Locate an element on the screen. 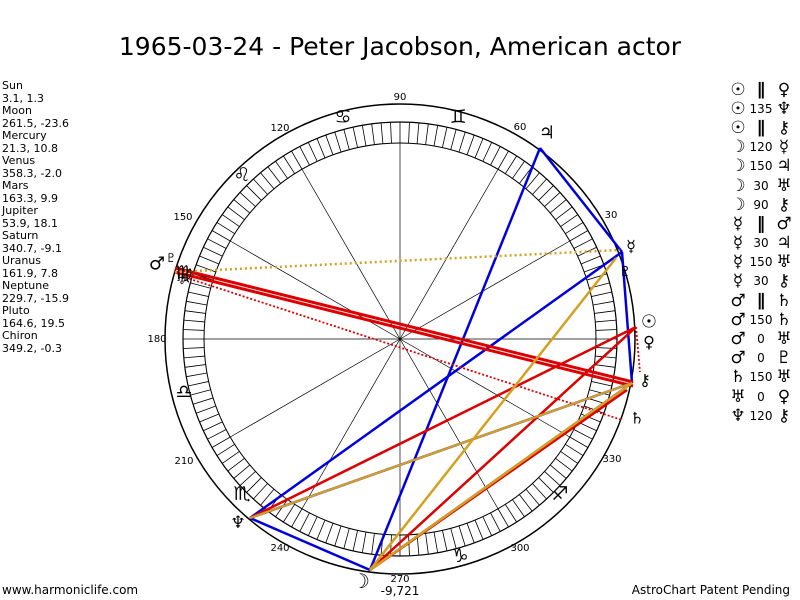 This screenshot has width=800, height=600. aspect-planet-2: ♀ is located at coordinates (784, 396).